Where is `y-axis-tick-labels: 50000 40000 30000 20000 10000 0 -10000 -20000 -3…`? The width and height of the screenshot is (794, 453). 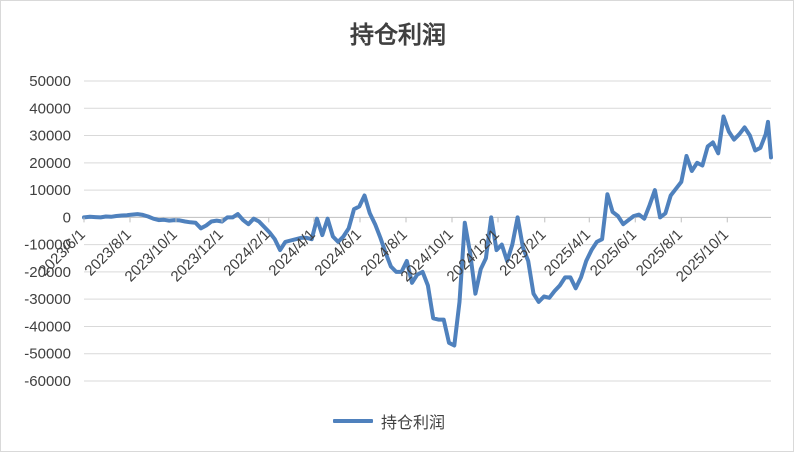
y-axis-tick-labels: 50000 40000 30000 20000 10000 0 -10000 -20000 -3… is located at coordinates (47, 231).